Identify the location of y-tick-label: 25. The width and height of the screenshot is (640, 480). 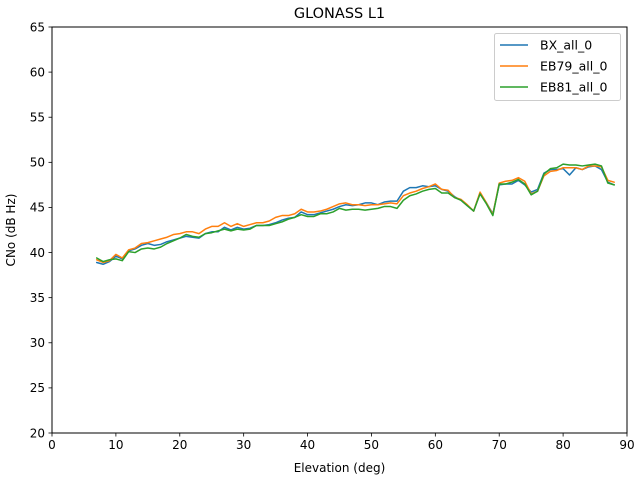
(37, 388).